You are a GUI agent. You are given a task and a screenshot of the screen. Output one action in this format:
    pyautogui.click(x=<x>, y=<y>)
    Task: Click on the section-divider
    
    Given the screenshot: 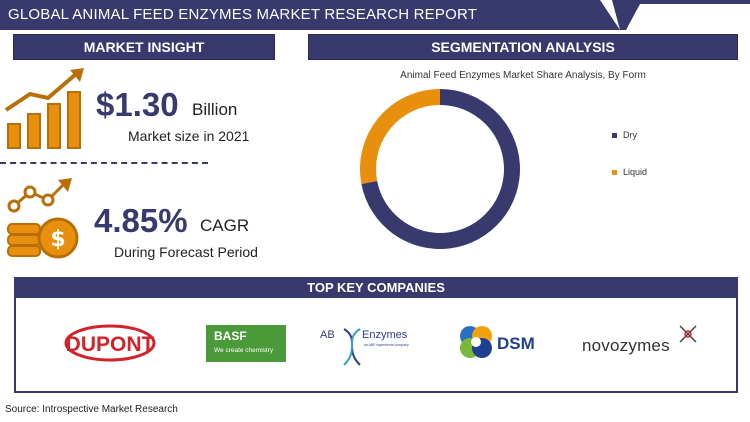 What is the action you would take?
    pyautogui.click(x=104, y=163)
    